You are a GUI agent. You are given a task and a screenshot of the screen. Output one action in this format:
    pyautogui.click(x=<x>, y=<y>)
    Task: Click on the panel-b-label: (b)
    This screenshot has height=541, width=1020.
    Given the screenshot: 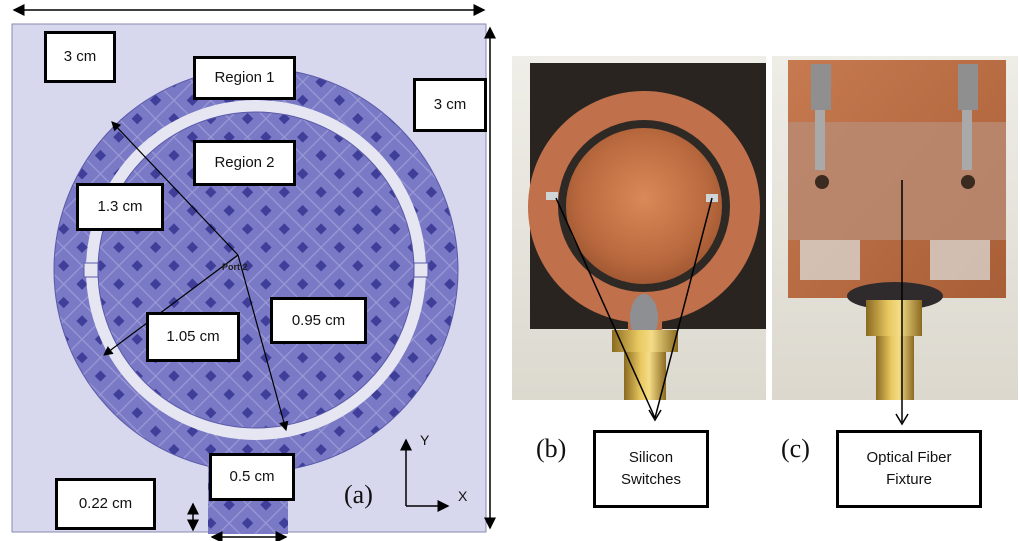 What is the action you would take?
    pyautogui.click(x=551, y=448)
    